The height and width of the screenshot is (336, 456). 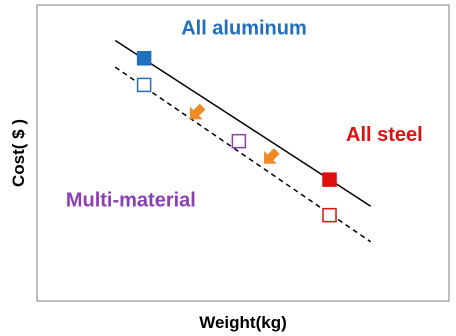 I want to click on annotation-label-2: All steel, so click(x=384, y=135).